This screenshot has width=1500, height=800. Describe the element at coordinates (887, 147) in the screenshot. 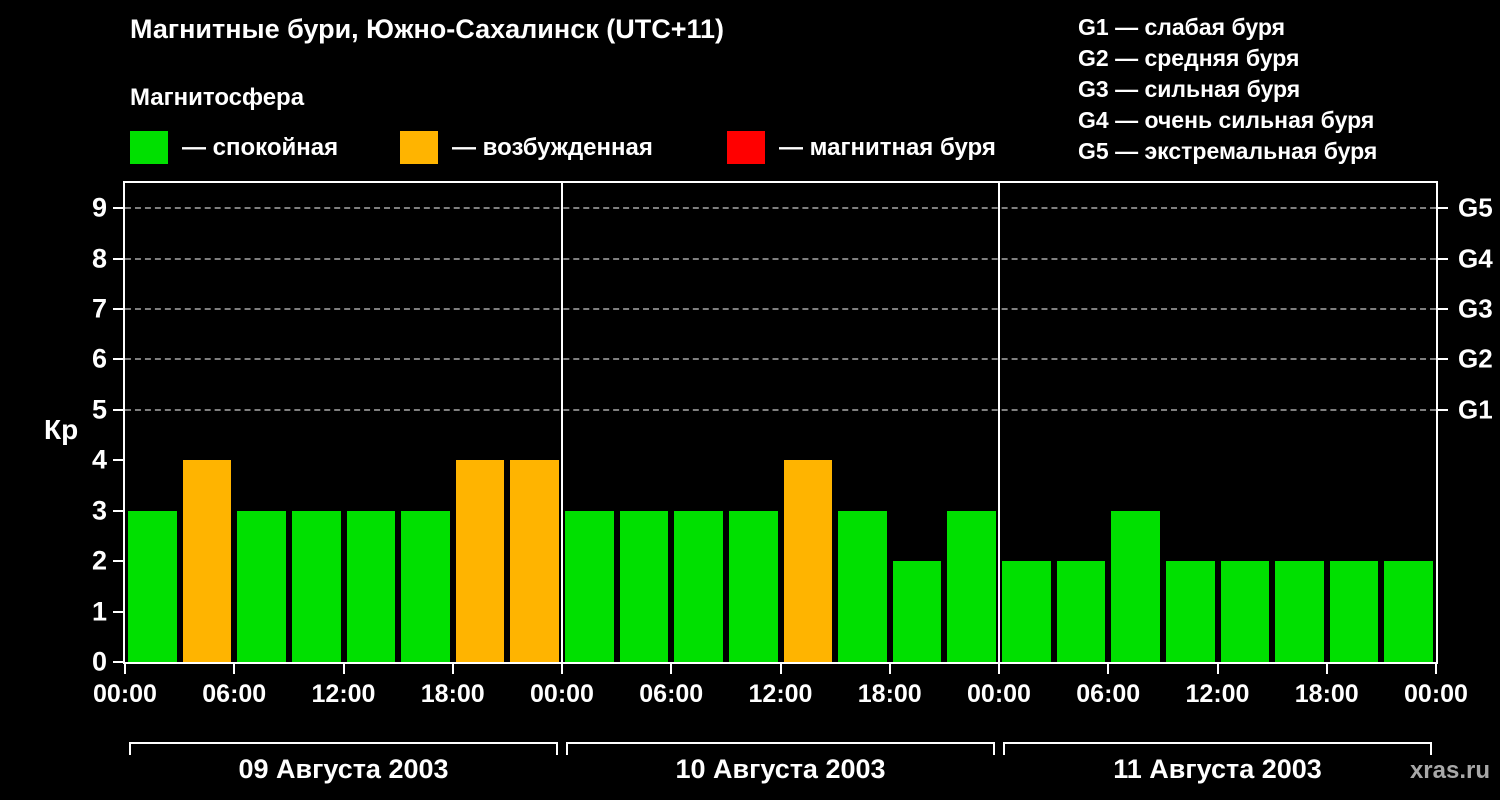

I see `legend-item-label: — магнитная буря` at that location.